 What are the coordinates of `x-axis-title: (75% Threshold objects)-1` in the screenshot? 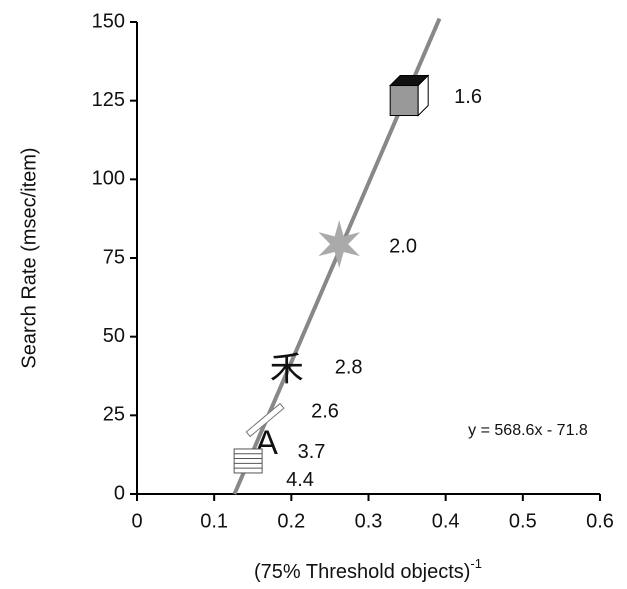 It's located at (368, 569).